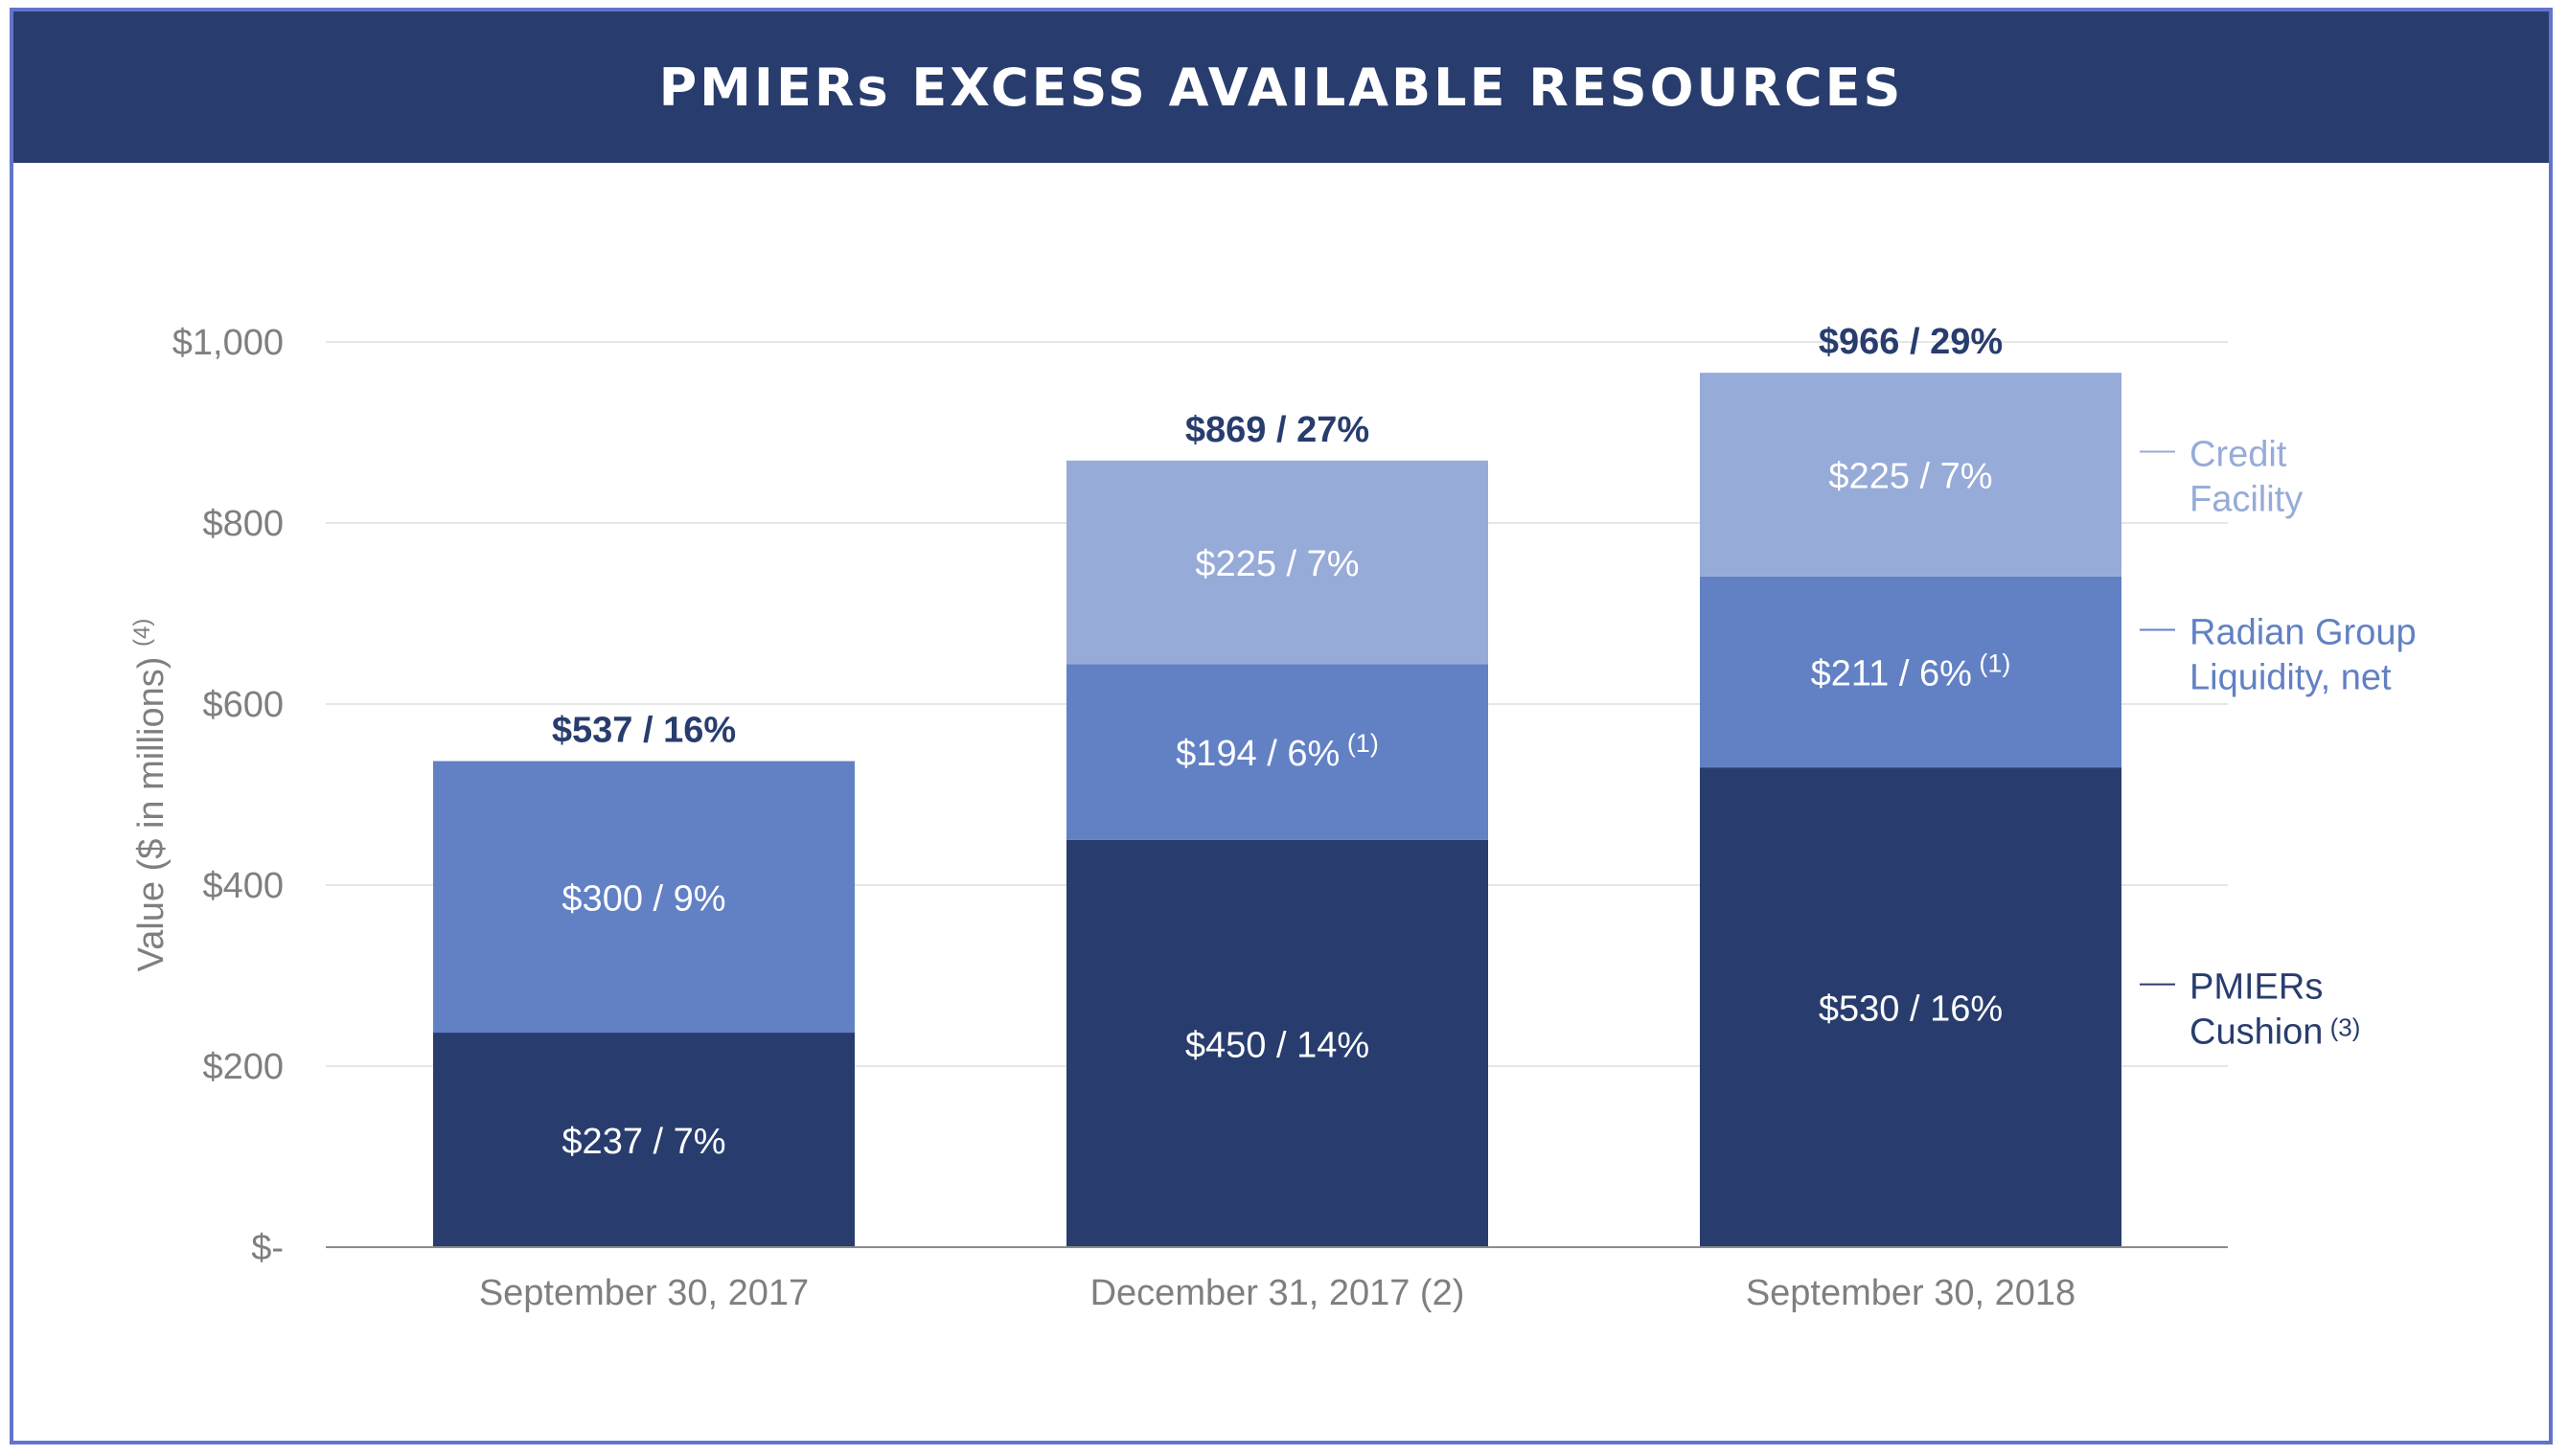 This screenshot has height=1456, width=2568. I want to click on y-tick-label: $1,000, so click(228, 343).